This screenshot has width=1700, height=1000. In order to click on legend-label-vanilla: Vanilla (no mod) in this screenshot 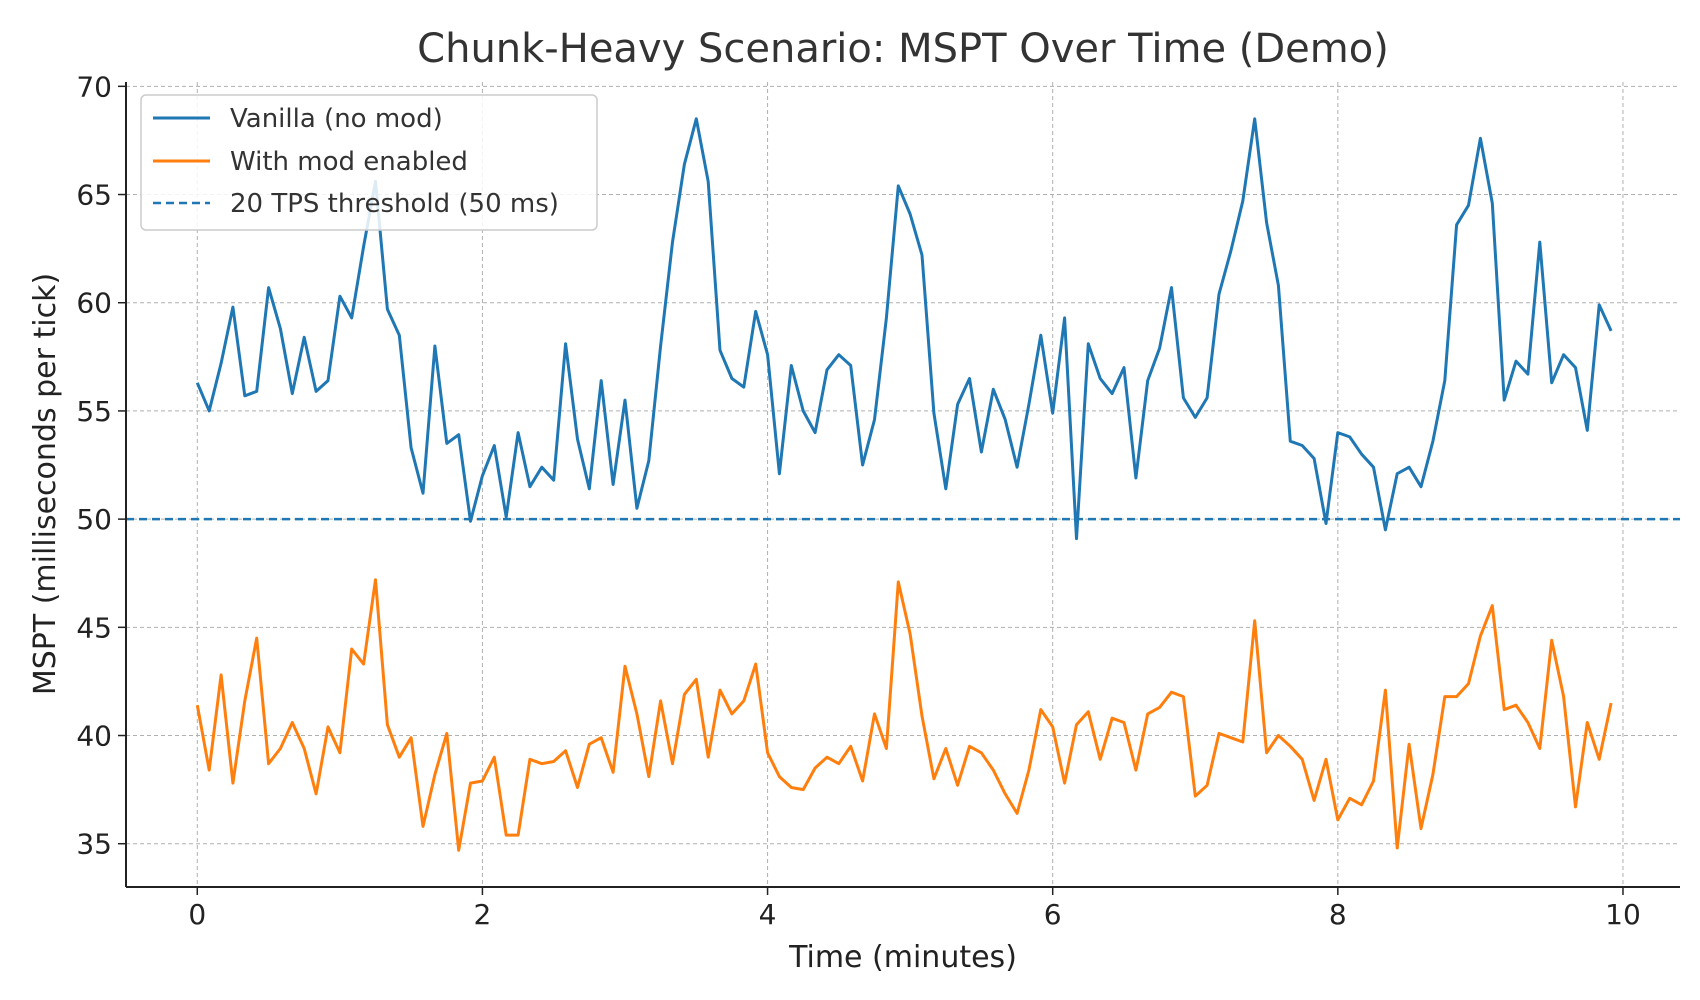, I will do `click(336, 119)`.